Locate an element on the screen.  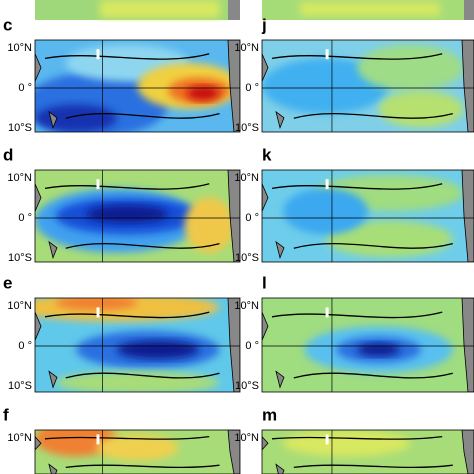
map-panel: c 10°N 0 ° 10°S is located at coordinates (122, 74).